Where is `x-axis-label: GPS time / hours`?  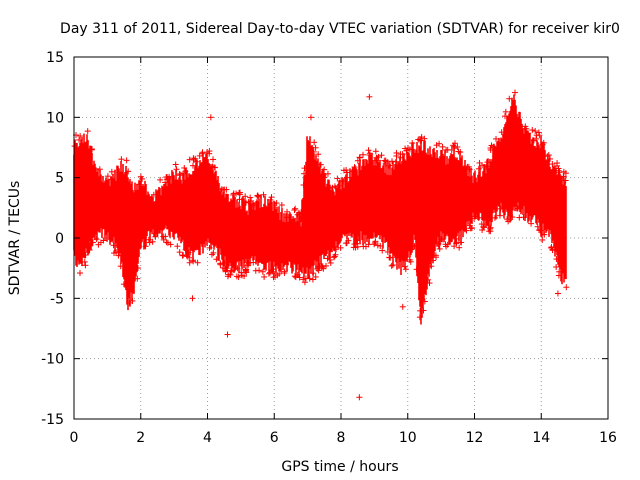
x-axis-label: GPS time / hours is located at coordinates (339, 467).